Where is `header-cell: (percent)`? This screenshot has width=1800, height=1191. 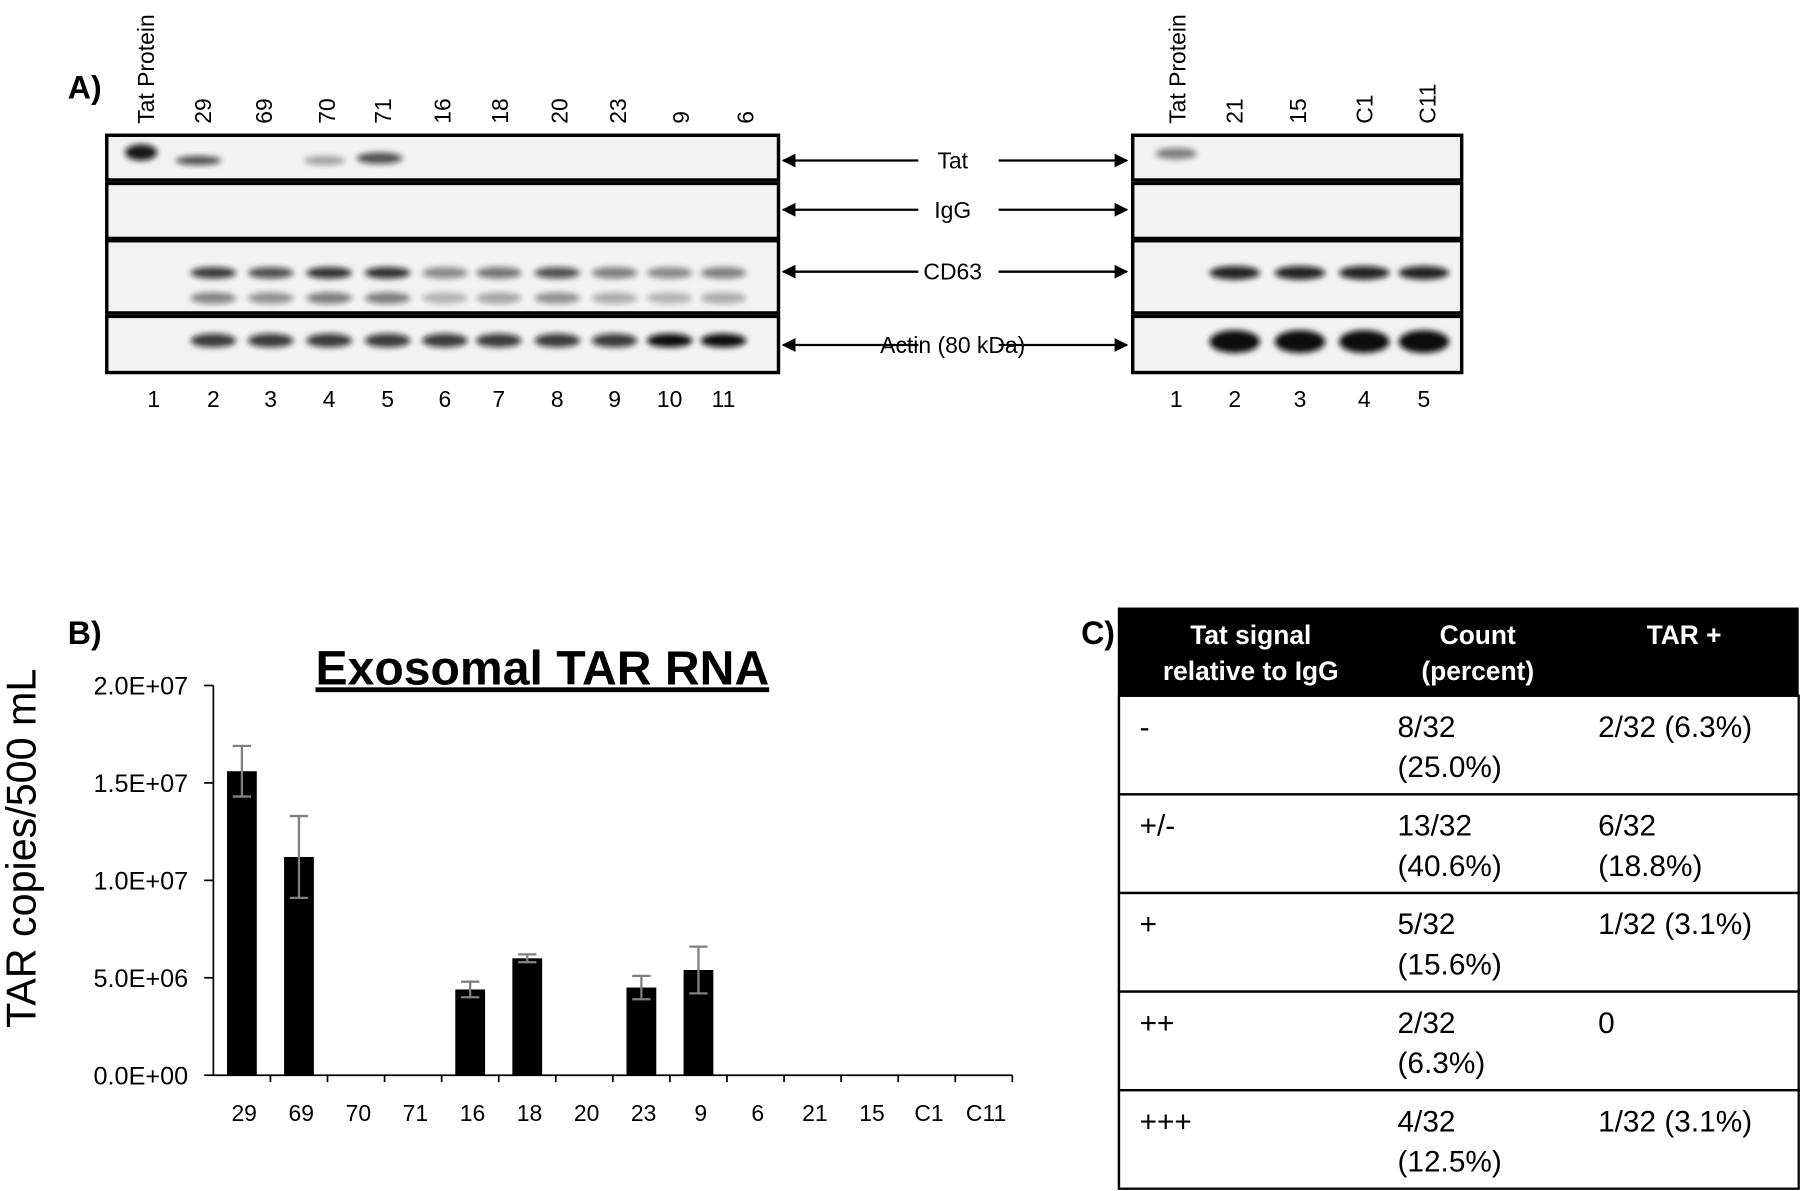
header-cell: (percent) is located at coordinates (1477, 671).